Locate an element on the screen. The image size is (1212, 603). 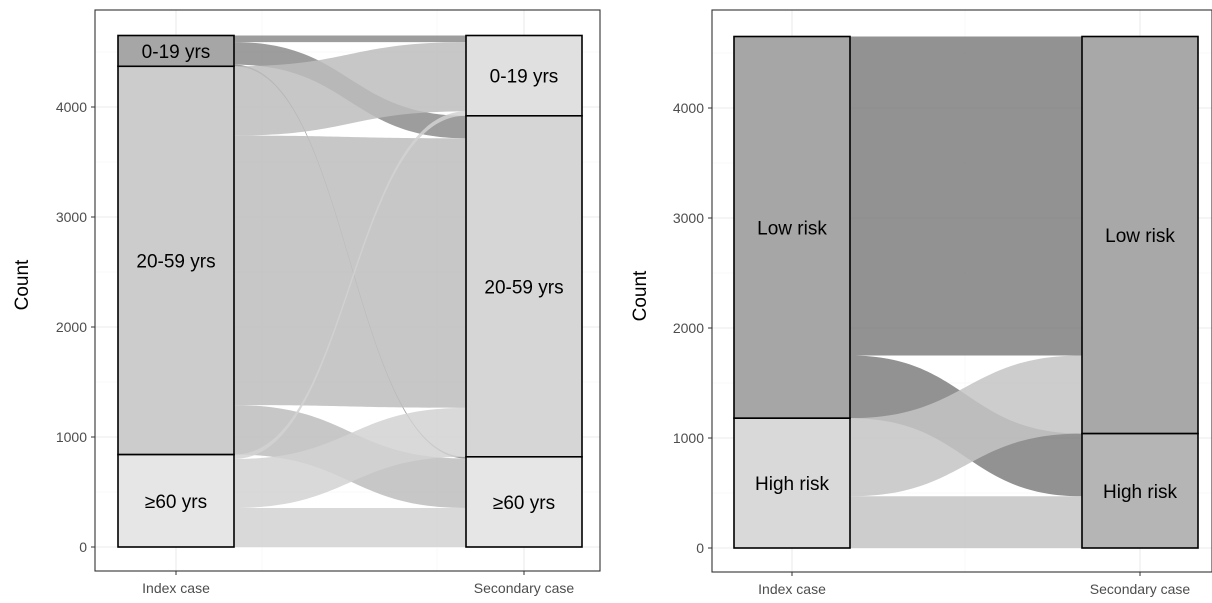
flow-ge60-yrs-to-0-19-yrs is located at coordinates (350, 285).